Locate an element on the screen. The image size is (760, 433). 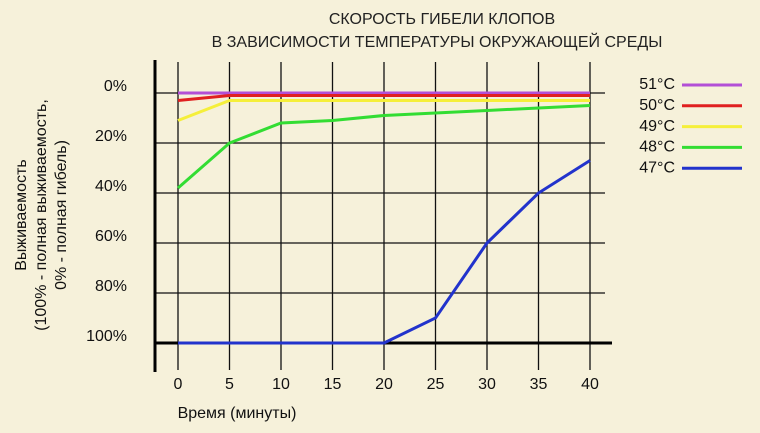
x-tick-label: 40 is located at coordinates (590, 384).